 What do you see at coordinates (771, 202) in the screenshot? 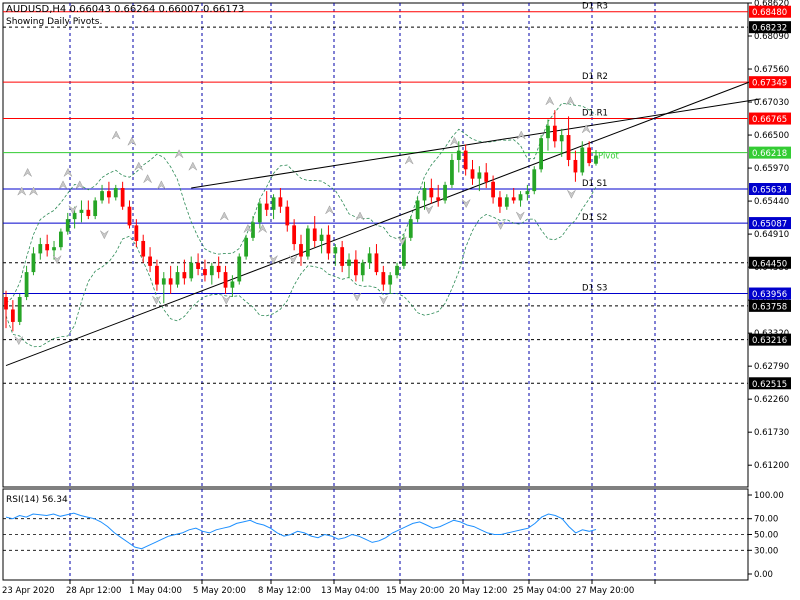
I see `price-tick-label: 0.65440` at bounding box center [771, 202].